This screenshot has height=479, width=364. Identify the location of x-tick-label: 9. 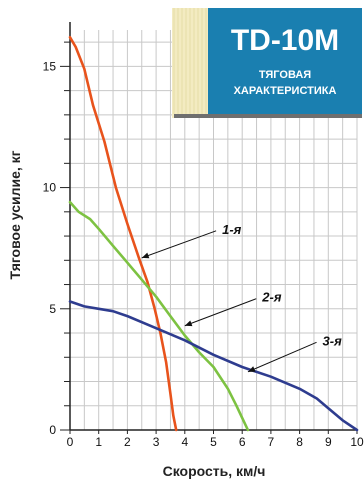
(328, 442).